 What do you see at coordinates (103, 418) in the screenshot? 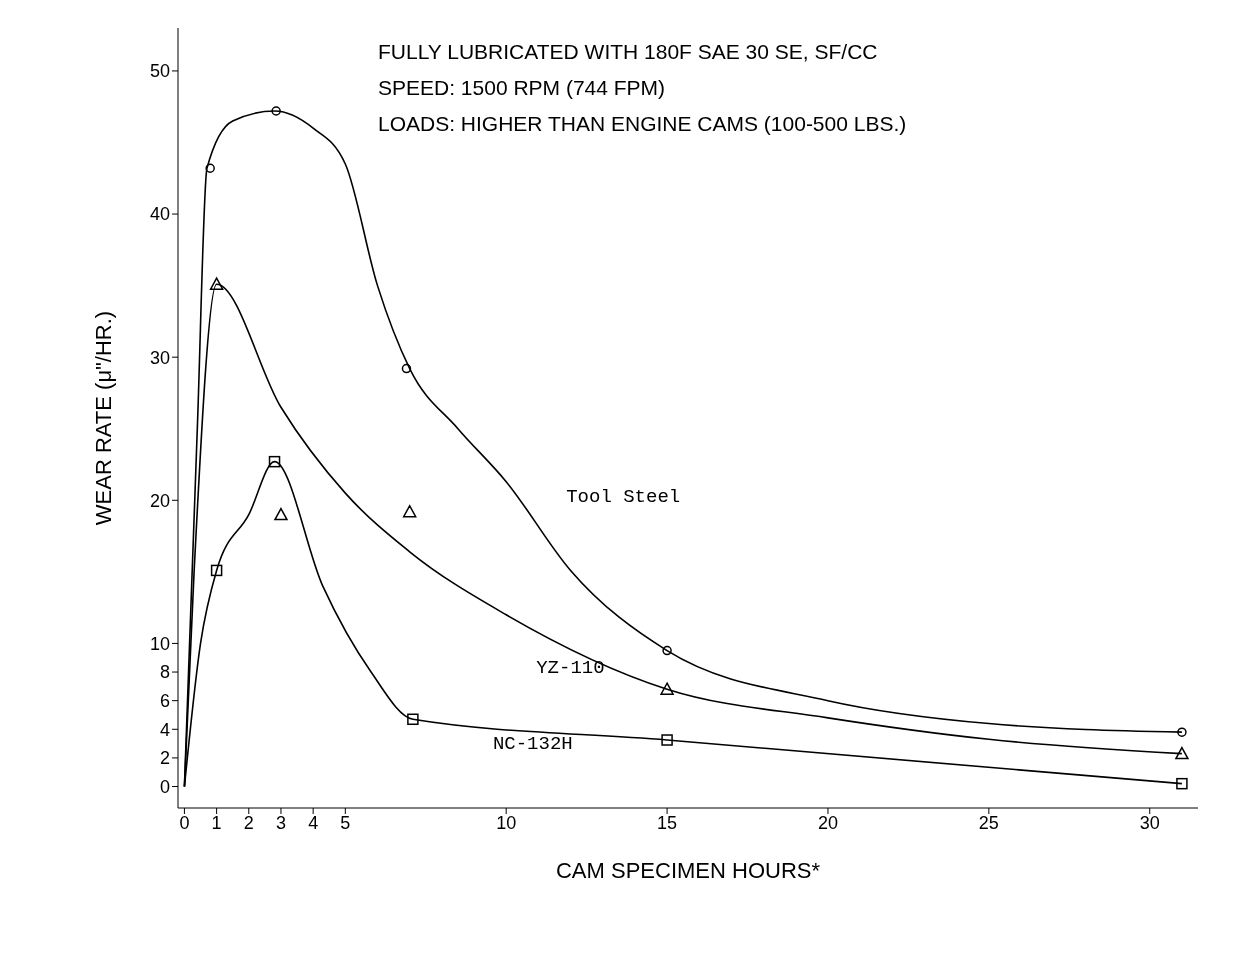
I see `y-axis-title: WEAR RATE (μ"/HR.)` at bounding box center [103, 418].